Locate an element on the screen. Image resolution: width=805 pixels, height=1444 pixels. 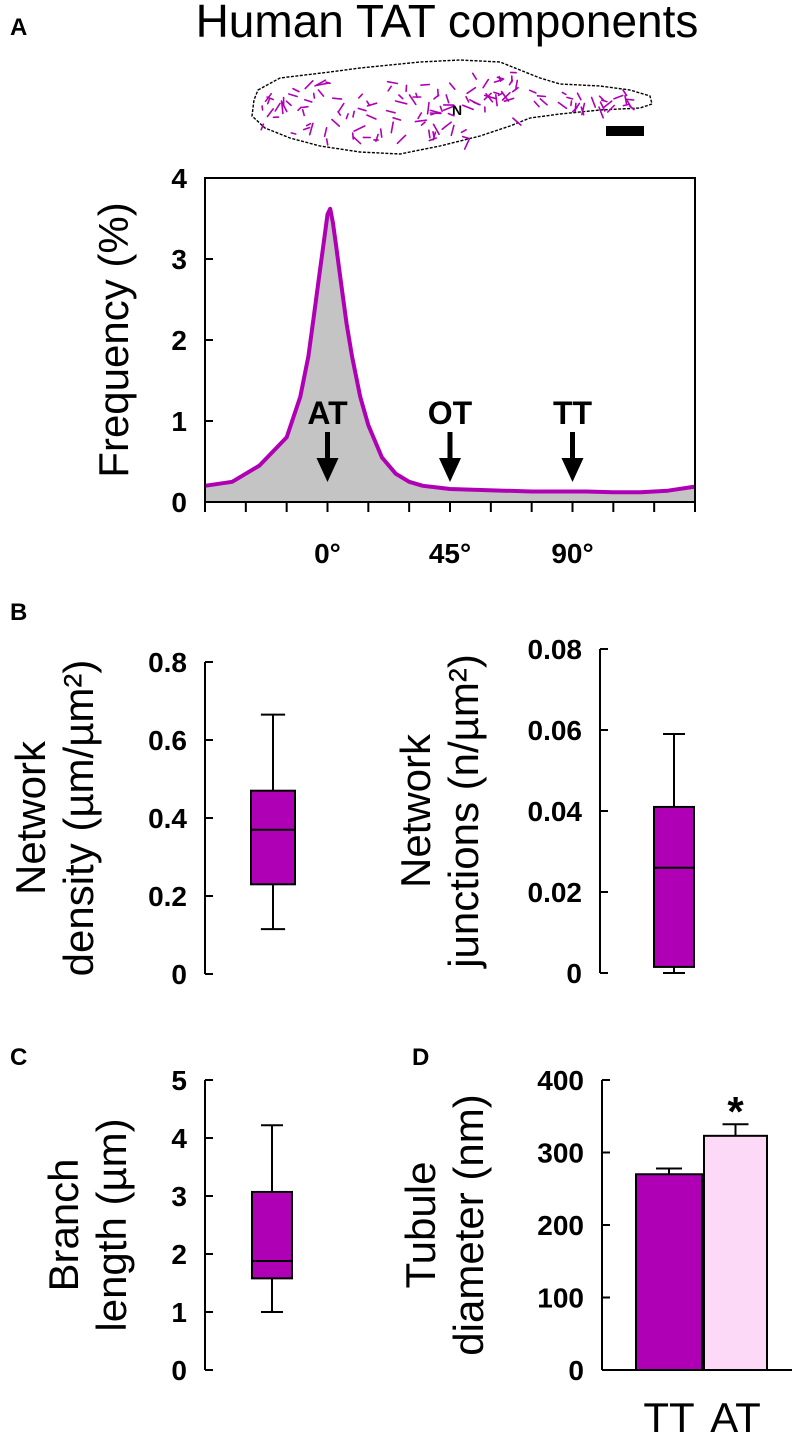
branch-y-tick-label: 5 is located at coordinates (179, 1080).